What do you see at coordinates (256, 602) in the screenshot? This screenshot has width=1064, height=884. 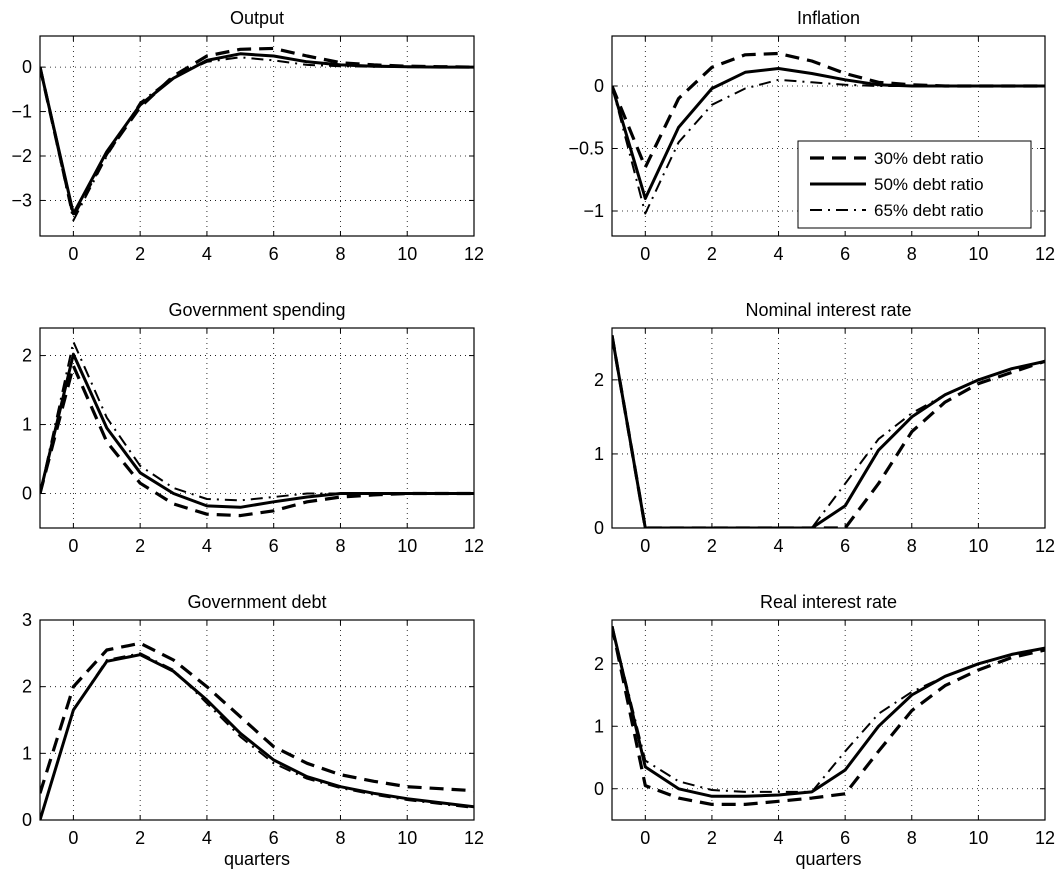 I see `subplot-title: Government debt` at bounding box center [256, 602].